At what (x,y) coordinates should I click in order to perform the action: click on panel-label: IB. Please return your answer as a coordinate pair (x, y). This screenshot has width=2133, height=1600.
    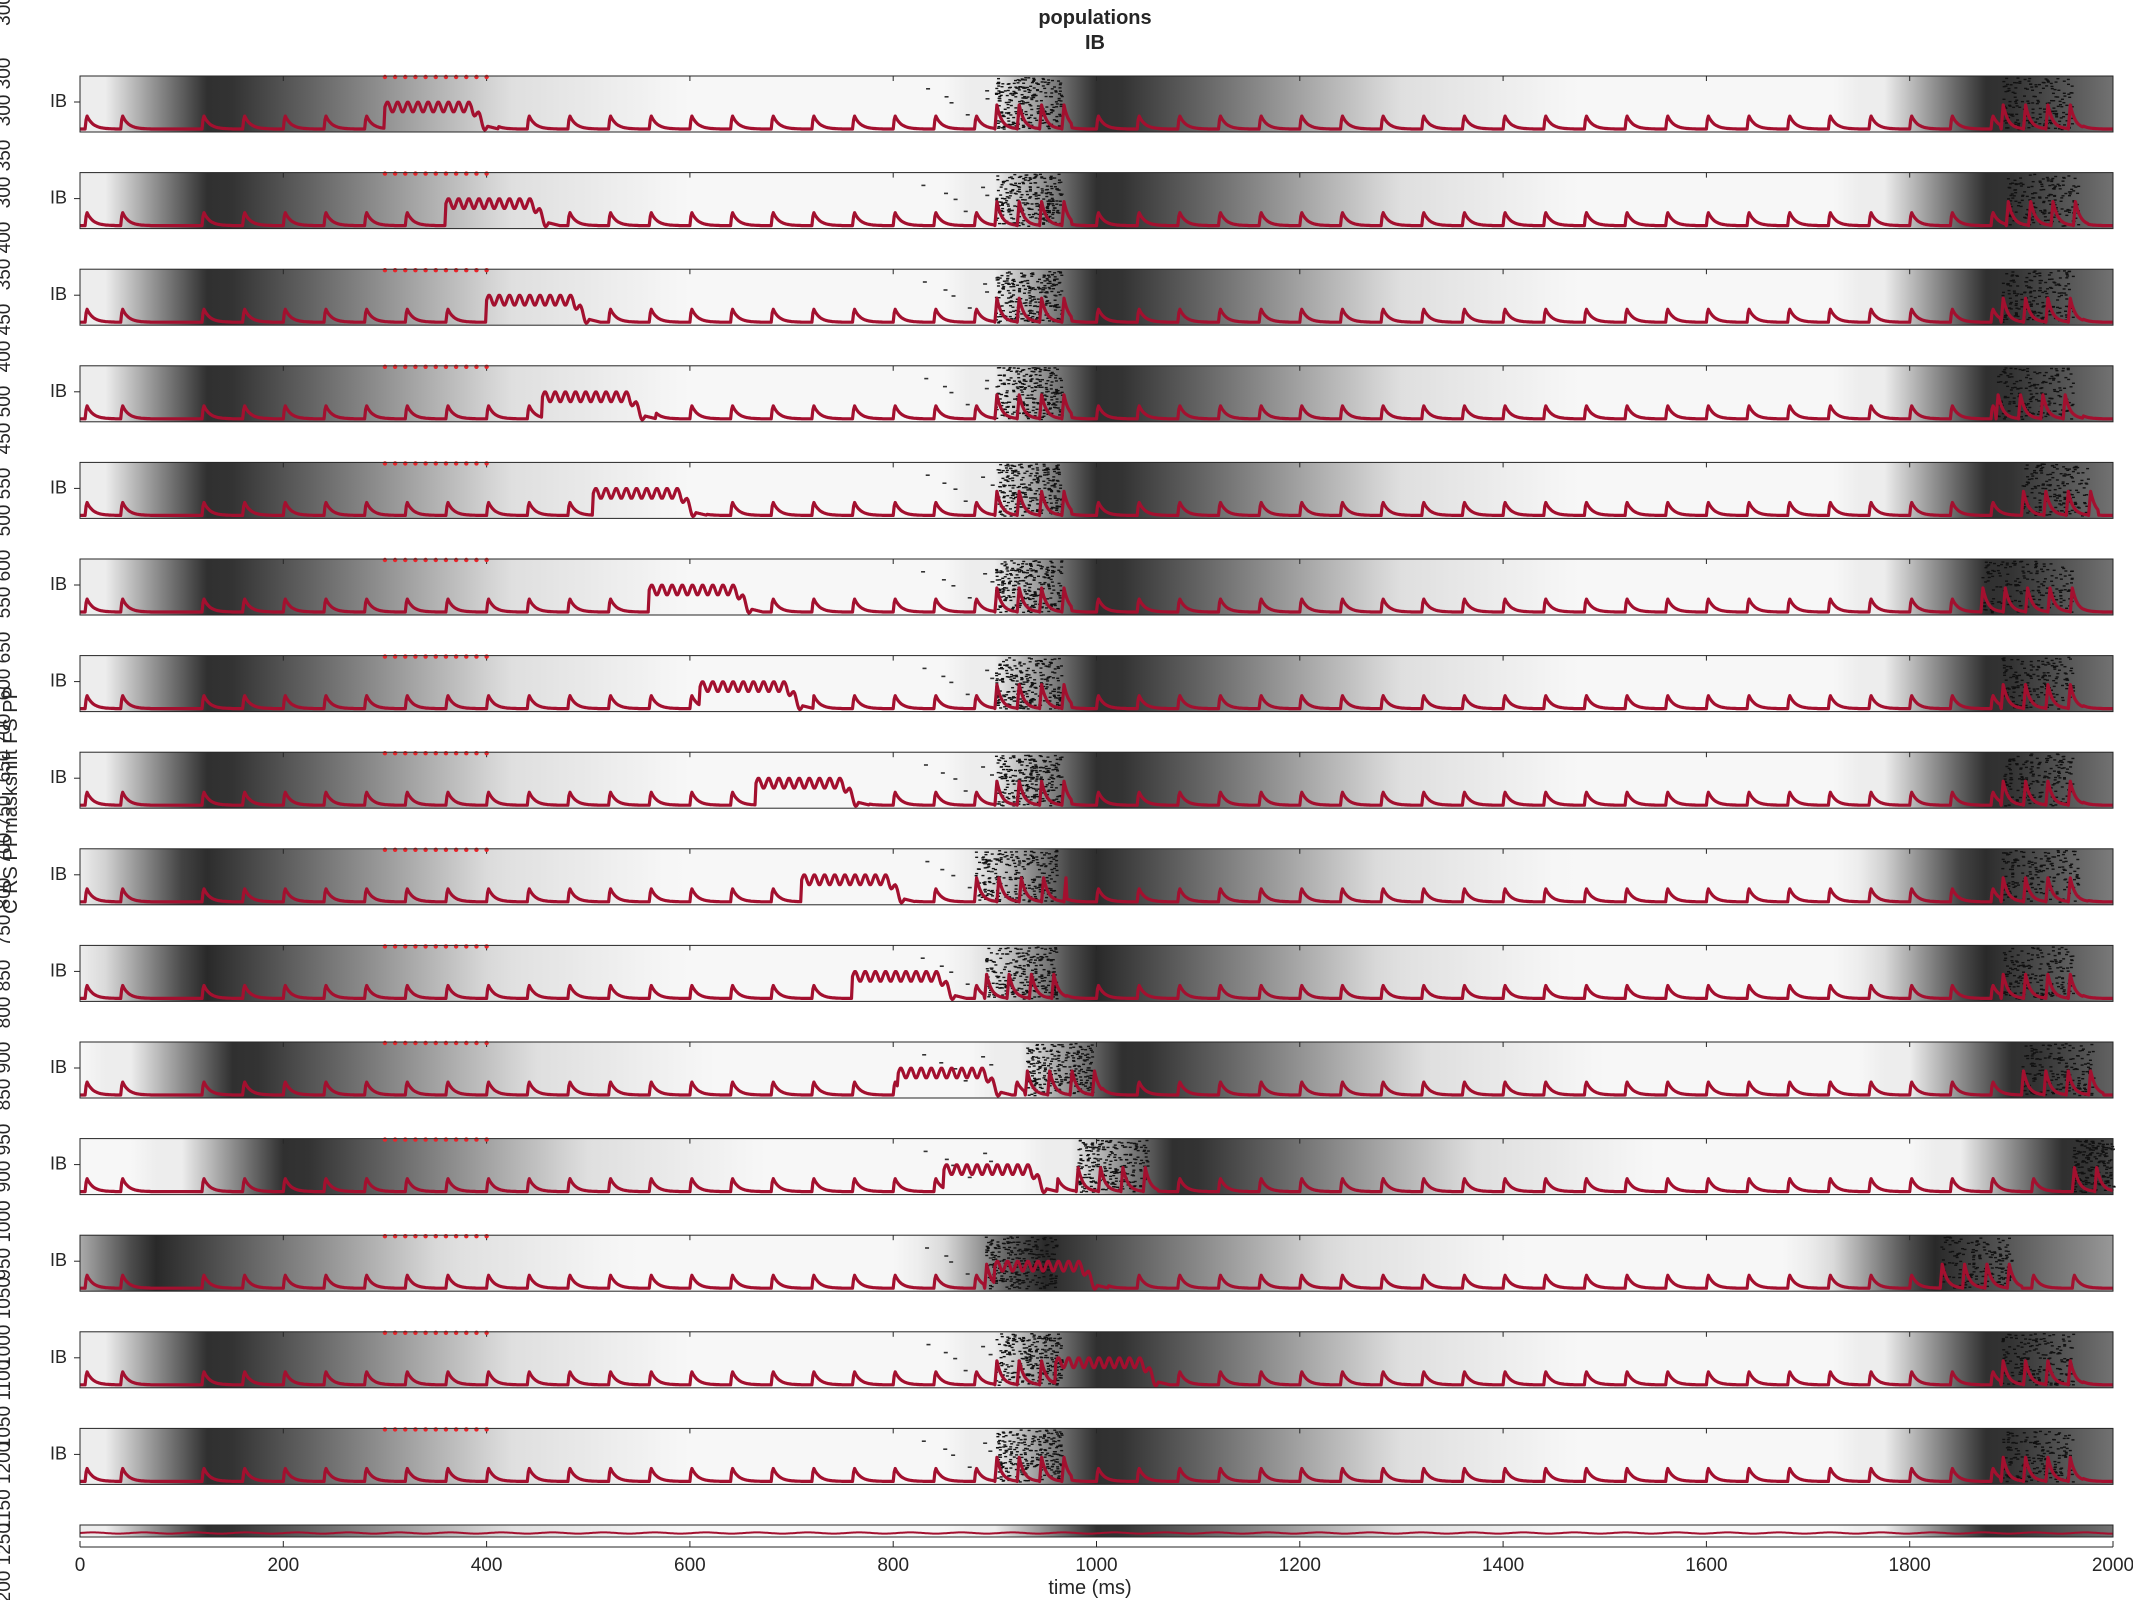
    Looking at the image, I should click on (58, 777).